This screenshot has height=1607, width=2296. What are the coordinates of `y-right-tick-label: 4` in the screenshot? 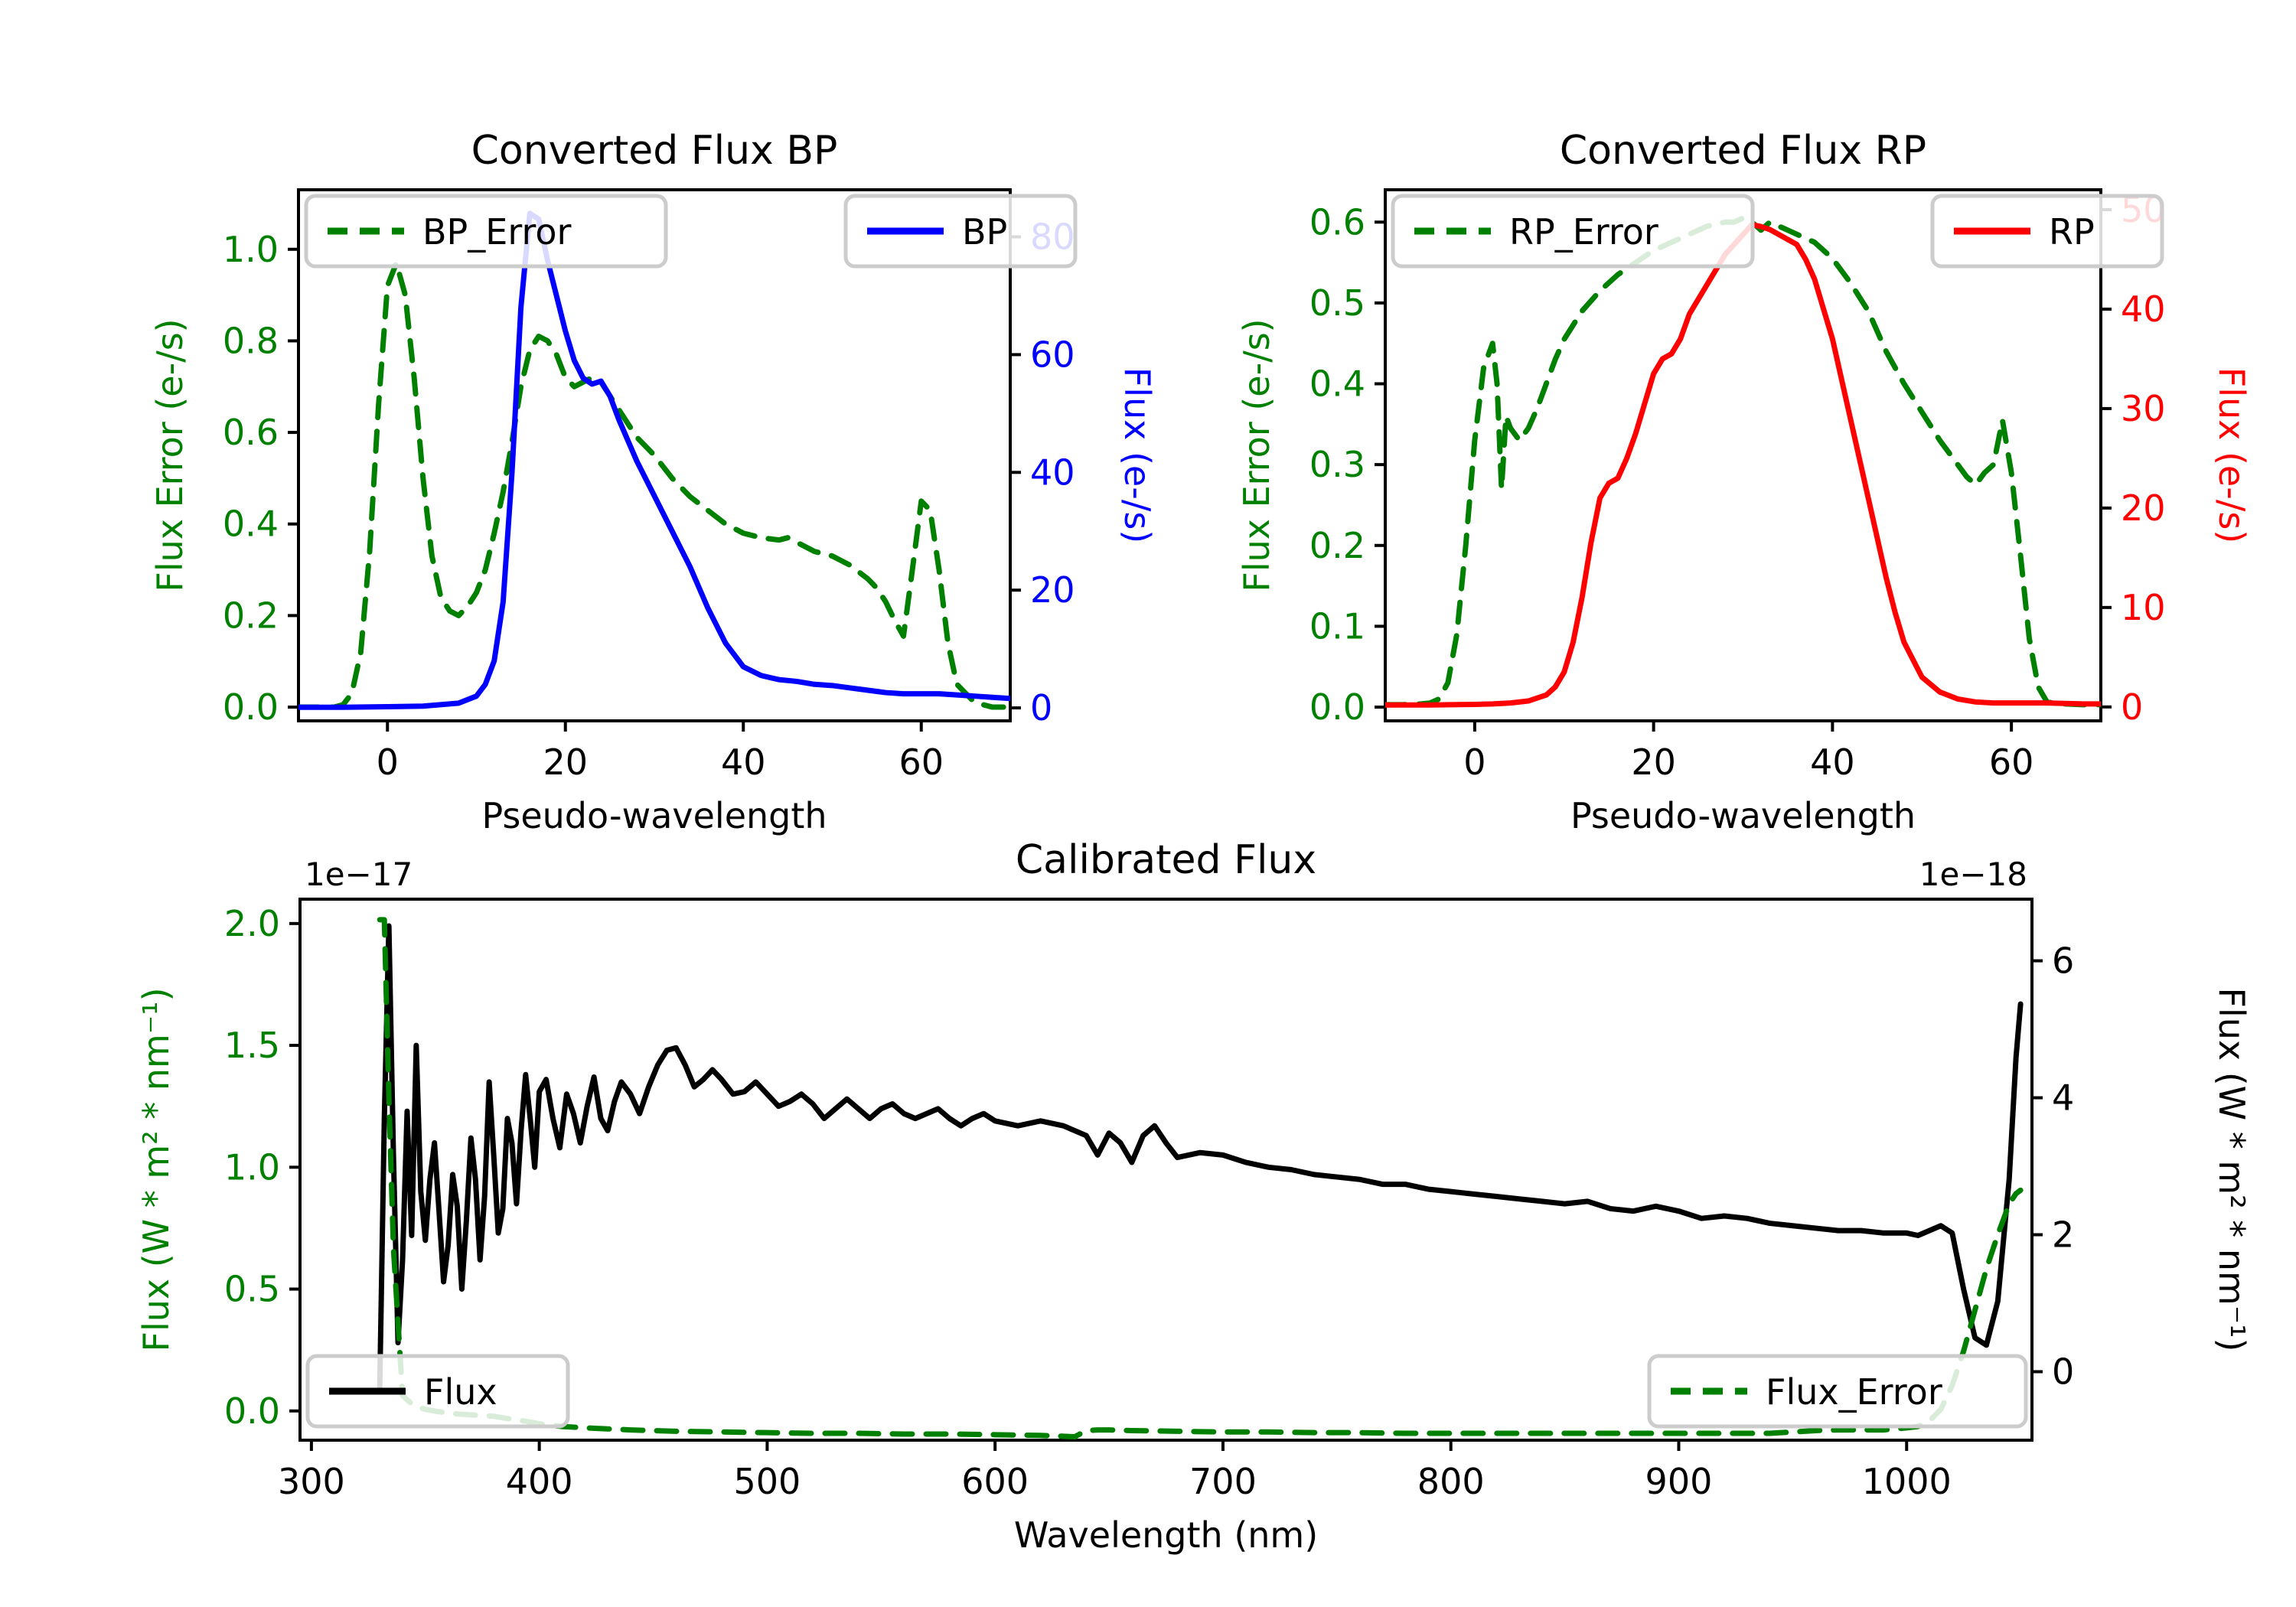 It's located at (2063, 1098).